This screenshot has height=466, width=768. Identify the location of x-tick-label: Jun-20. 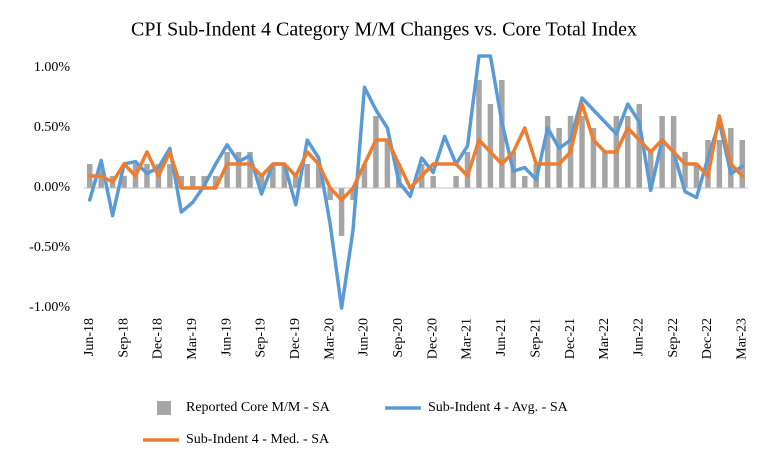
(364, 337).